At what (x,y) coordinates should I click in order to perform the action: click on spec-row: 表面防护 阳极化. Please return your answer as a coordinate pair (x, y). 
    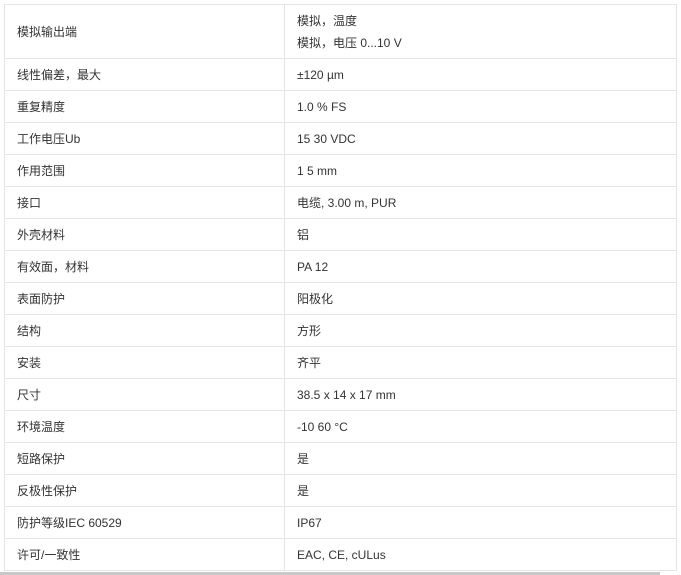
    Looking at the image, I should click on (340, 298).